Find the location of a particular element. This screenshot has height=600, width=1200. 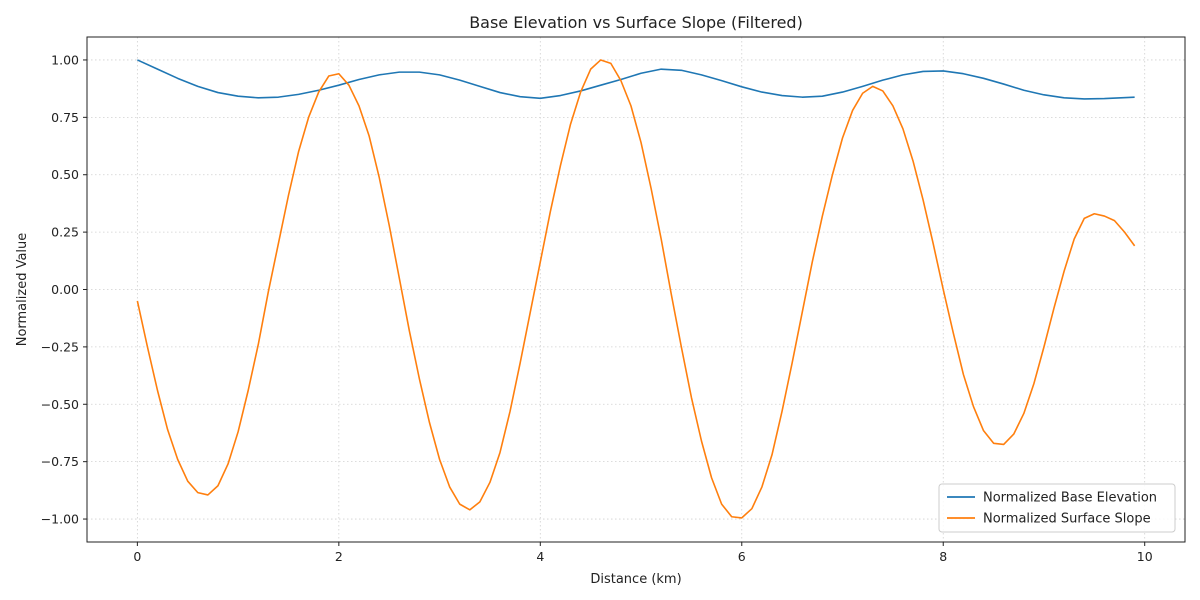

y-axis-label: Normalized Value is located at coordinates (22, 290).